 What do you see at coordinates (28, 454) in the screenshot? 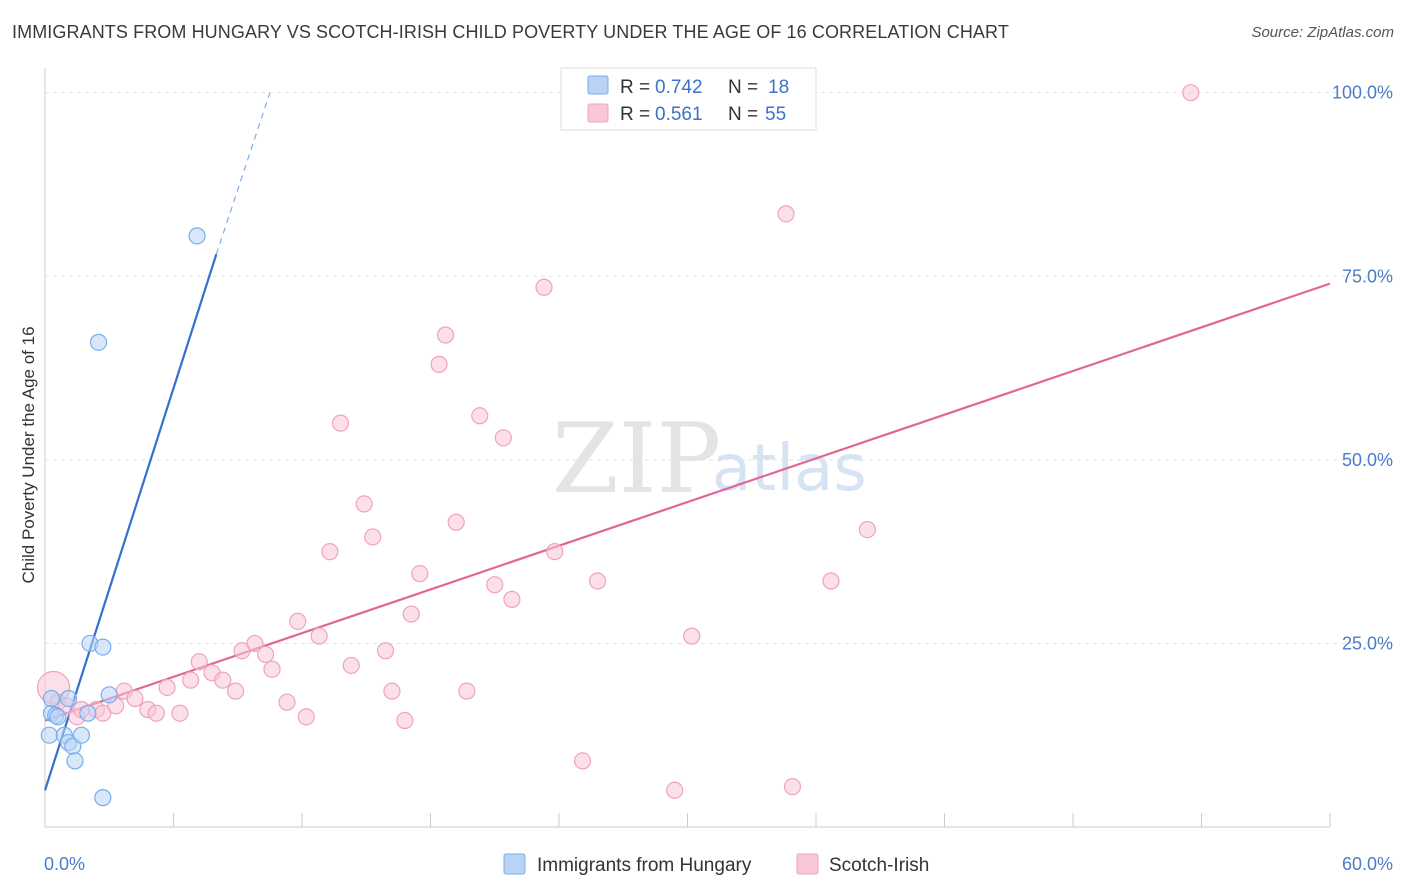
I see `y-axis-label: Child Poverty Under the Age of 16` at bounding box center [28, 454].